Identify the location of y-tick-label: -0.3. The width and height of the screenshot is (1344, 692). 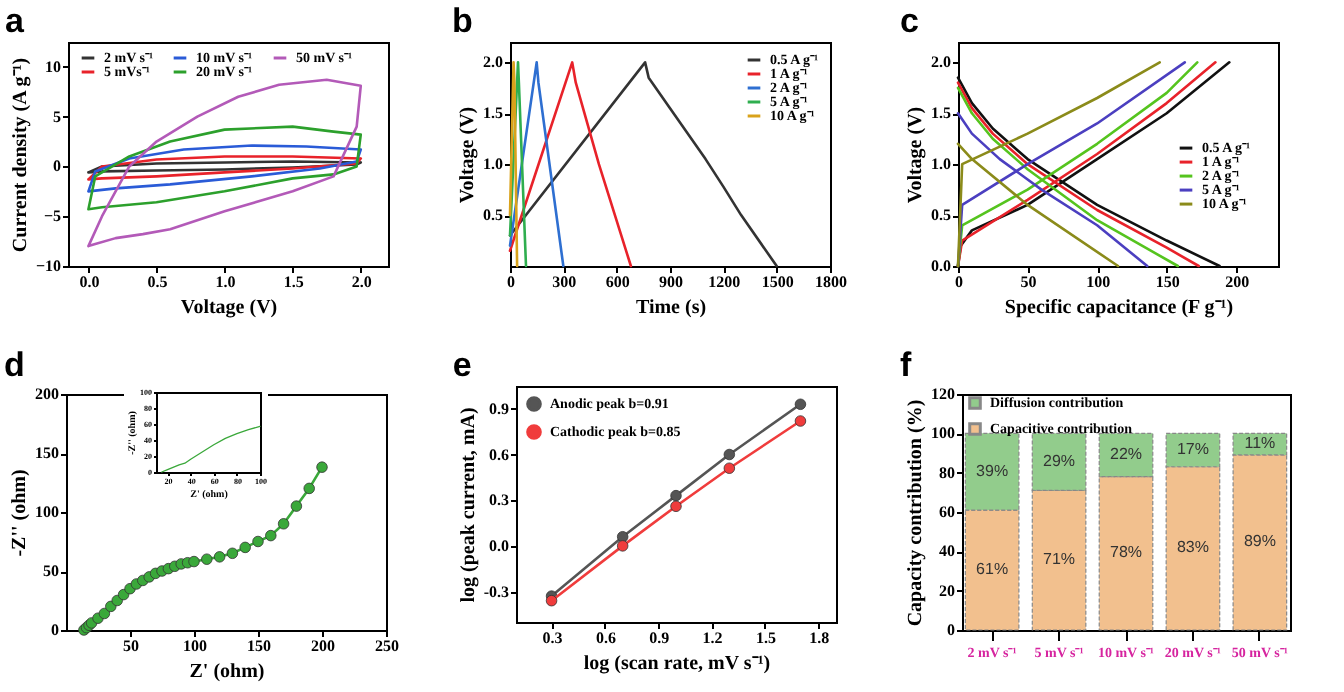
(496, 591).